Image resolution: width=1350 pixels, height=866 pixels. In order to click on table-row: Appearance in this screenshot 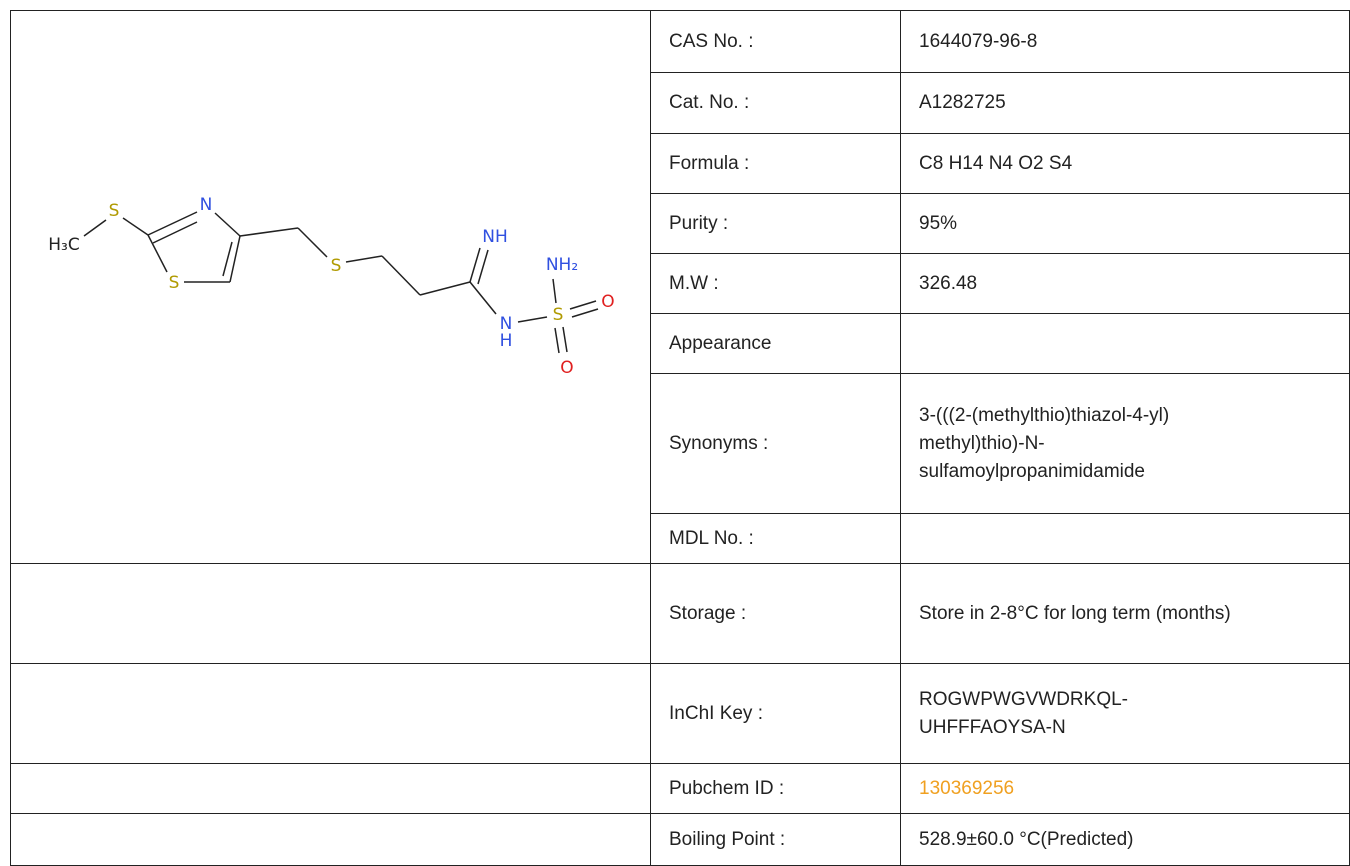, I will do `click(680, 343)`.